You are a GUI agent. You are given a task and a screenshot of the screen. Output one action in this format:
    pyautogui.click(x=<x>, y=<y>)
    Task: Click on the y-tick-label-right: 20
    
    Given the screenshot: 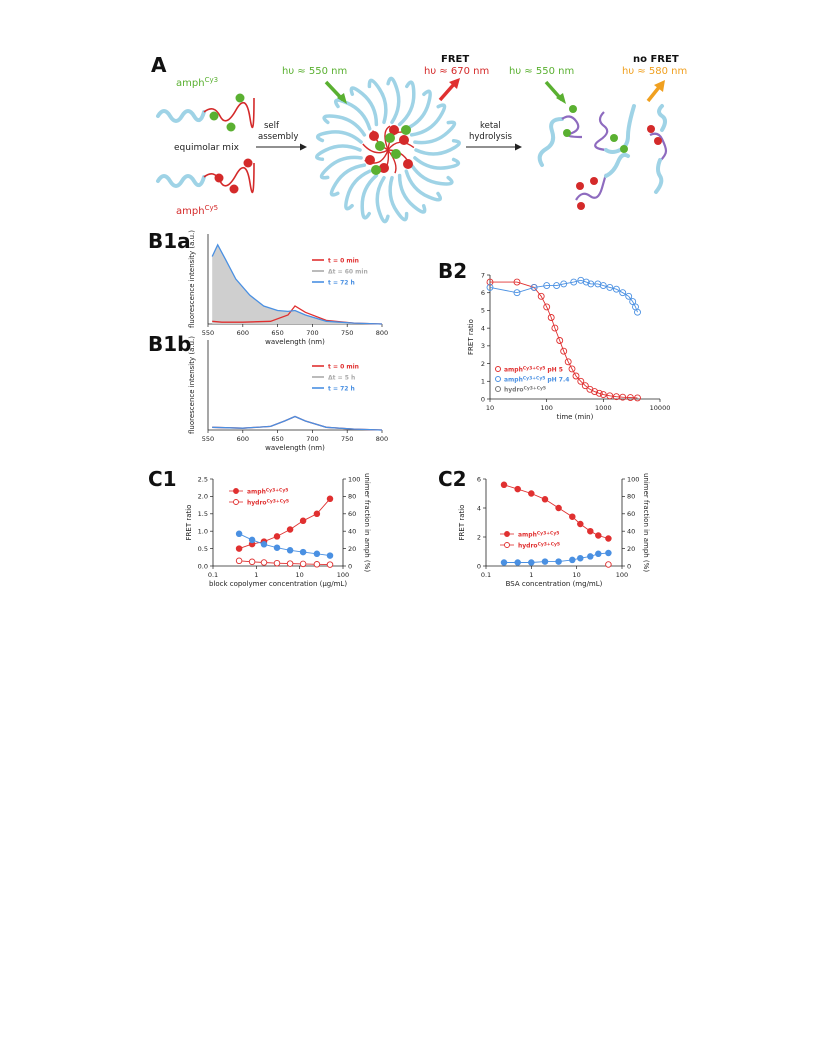 What is the action you would take?
    pyautogui.click(x=352, y=549)
    